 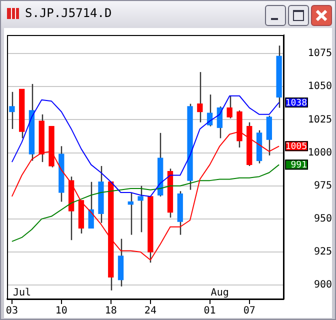 I want to click on x-tick-label: 10, so click(x=61, y=311).